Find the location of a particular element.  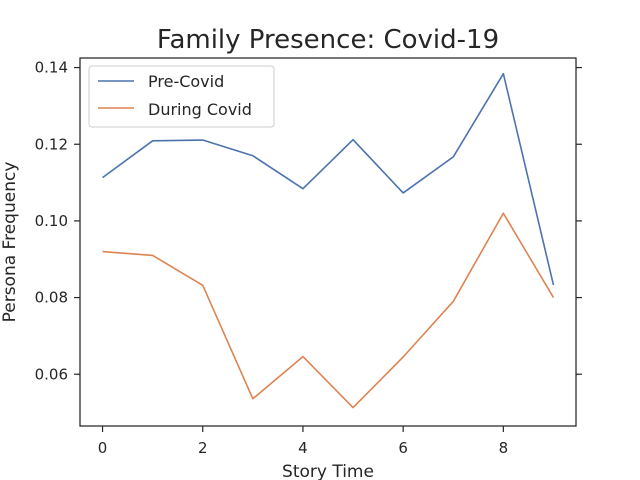

legend: Pre-Covid During Covid is located at coordinates (181, 96).